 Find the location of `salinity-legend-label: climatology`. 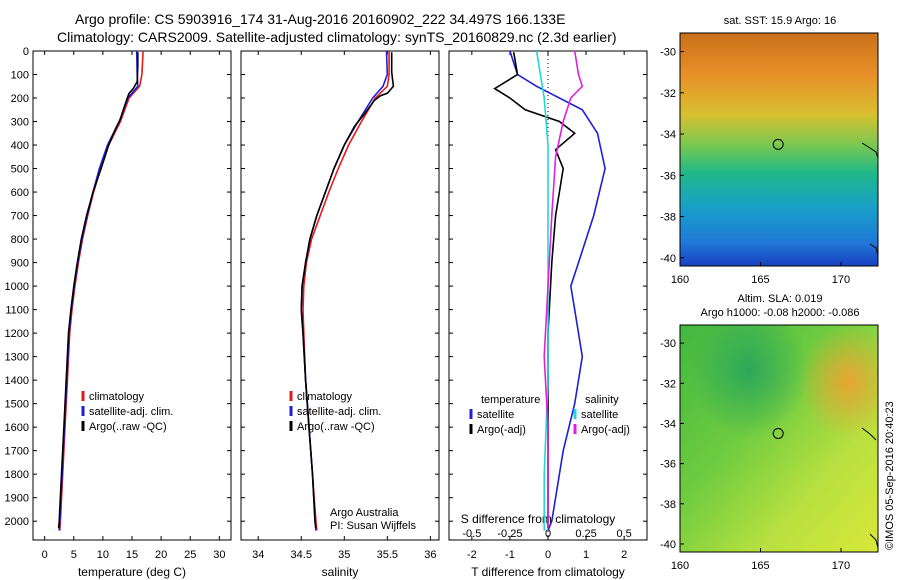

salinity-legend-label: climatology is located at coordinates (325, 397).